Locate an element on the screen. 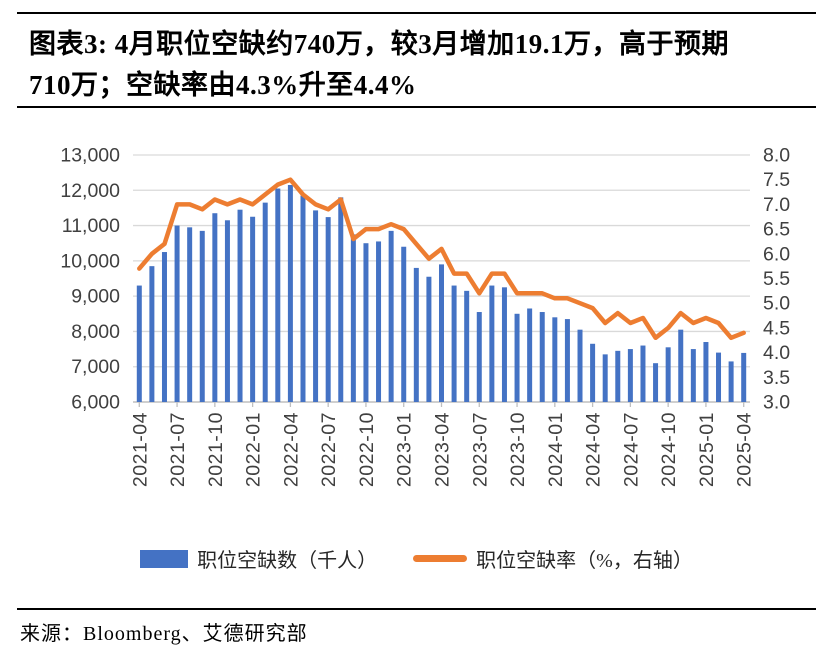 The image size is (833, 667). x-axis-label: 2022-01 is located at coordinates (254, 449).